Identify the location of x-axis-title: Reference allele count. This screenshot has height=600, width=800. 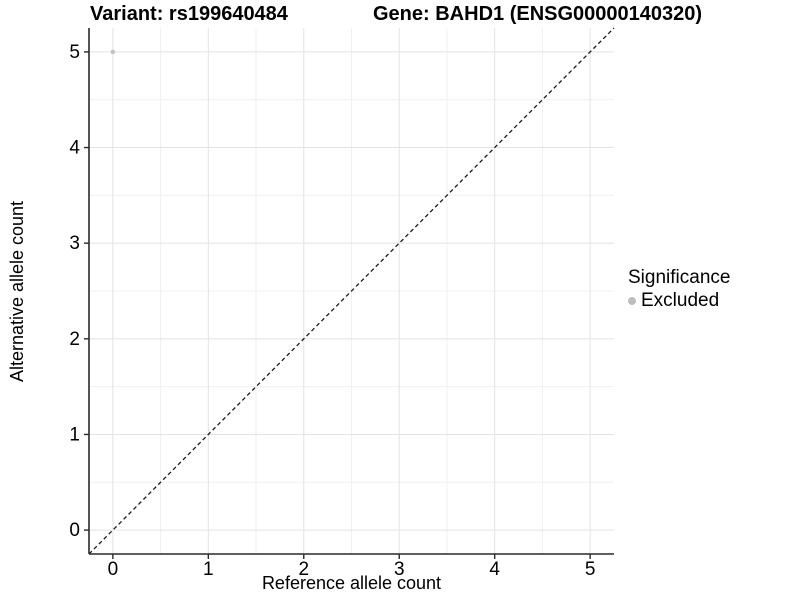
(351, 583).